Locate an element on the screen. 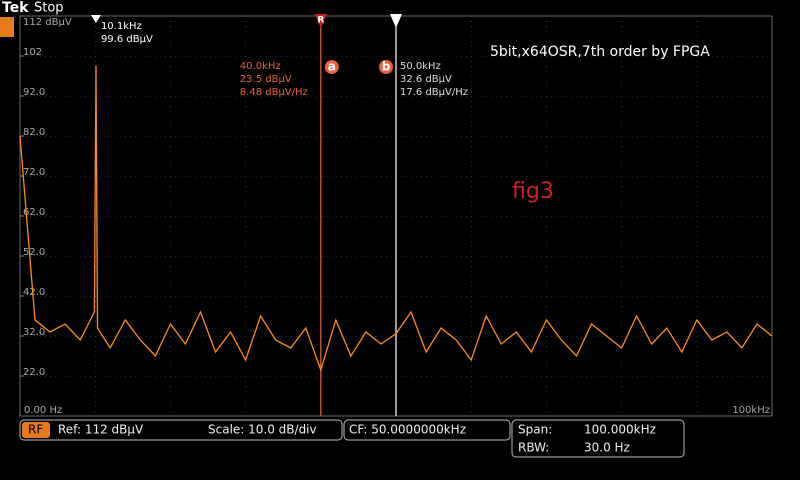 This screenshot has height=480, width=800. cf-box is located at coordinates (427, 430).